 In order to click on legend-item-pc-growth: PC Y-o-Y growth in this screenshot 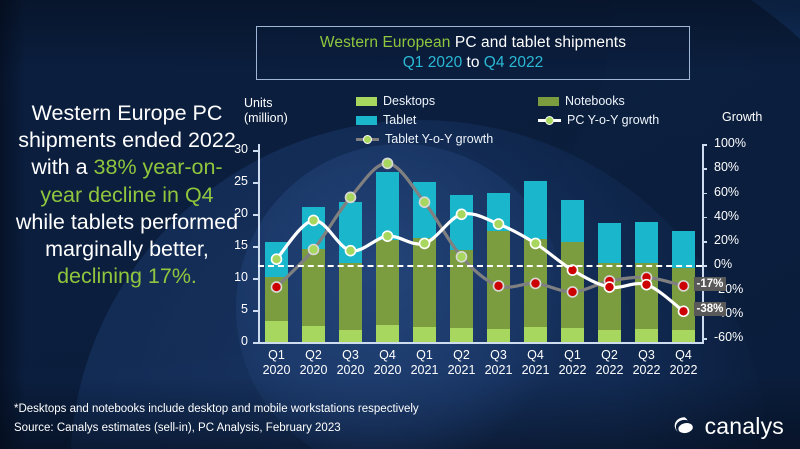, I will do `click(598, 120)`.